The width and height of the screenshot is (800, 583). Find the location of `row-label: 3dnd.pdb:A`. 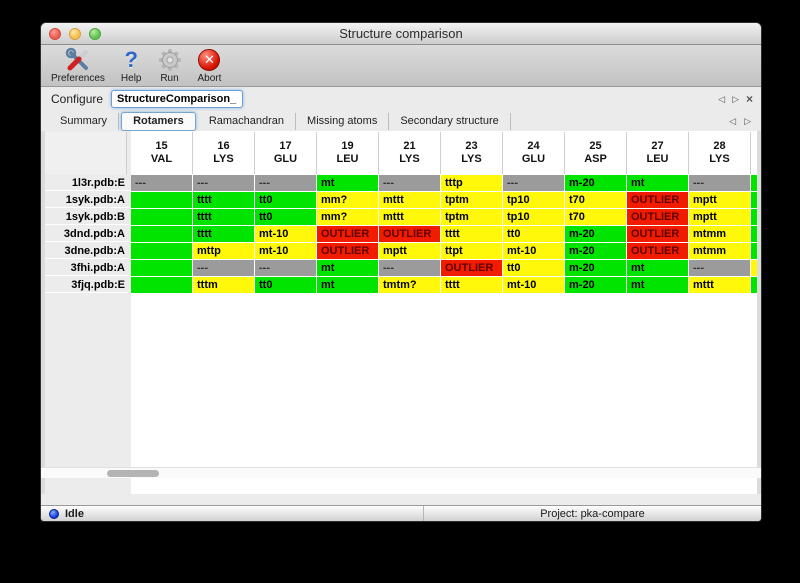

row-label: 3dnd.pdb:A is located at coordinates (88, 234).